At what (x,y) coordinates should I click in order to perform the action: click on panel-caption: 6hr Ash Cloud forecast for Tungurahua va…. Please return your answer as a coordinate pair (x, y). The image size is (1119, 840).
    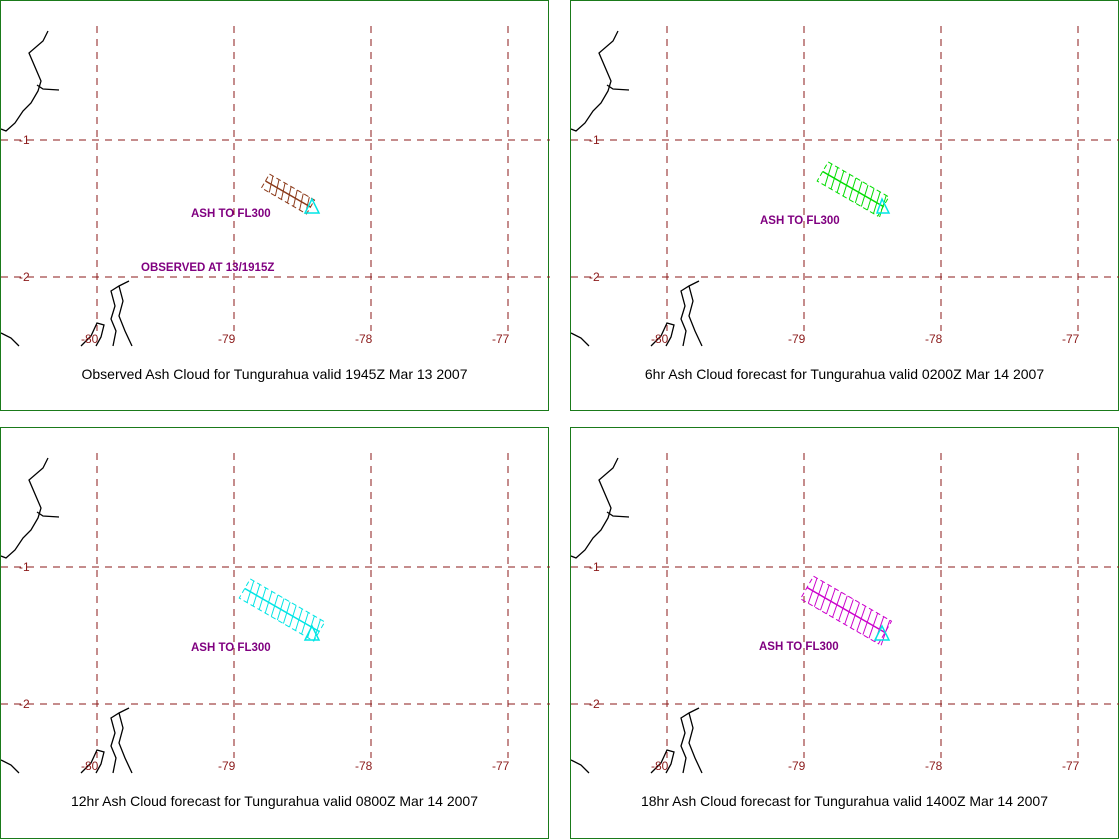
    Looking at the image, I should click on (844, 374).